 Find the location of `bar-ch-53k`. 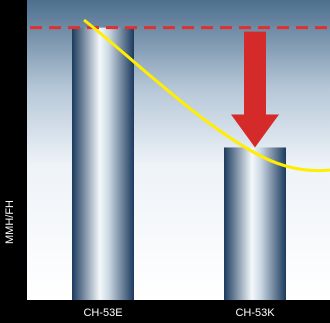

bar-ch-53k is located at coordinates (255, 223).